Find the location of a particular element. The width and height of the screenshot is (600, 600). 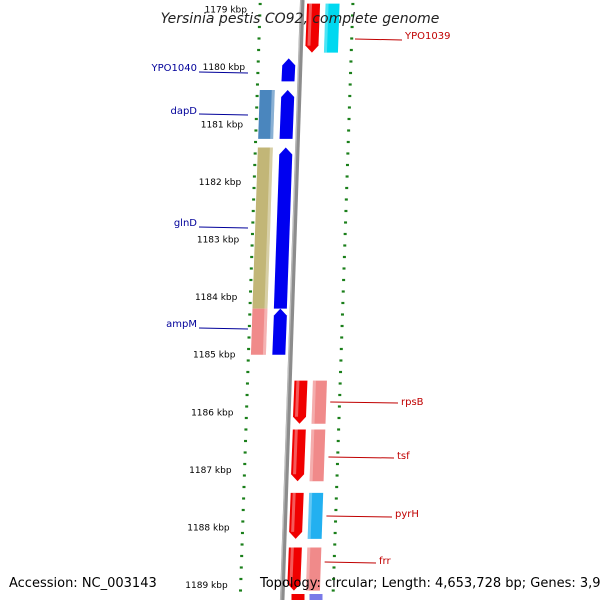

kbp-tick-label: 1184 kbp is located at coordinates (216, 298).